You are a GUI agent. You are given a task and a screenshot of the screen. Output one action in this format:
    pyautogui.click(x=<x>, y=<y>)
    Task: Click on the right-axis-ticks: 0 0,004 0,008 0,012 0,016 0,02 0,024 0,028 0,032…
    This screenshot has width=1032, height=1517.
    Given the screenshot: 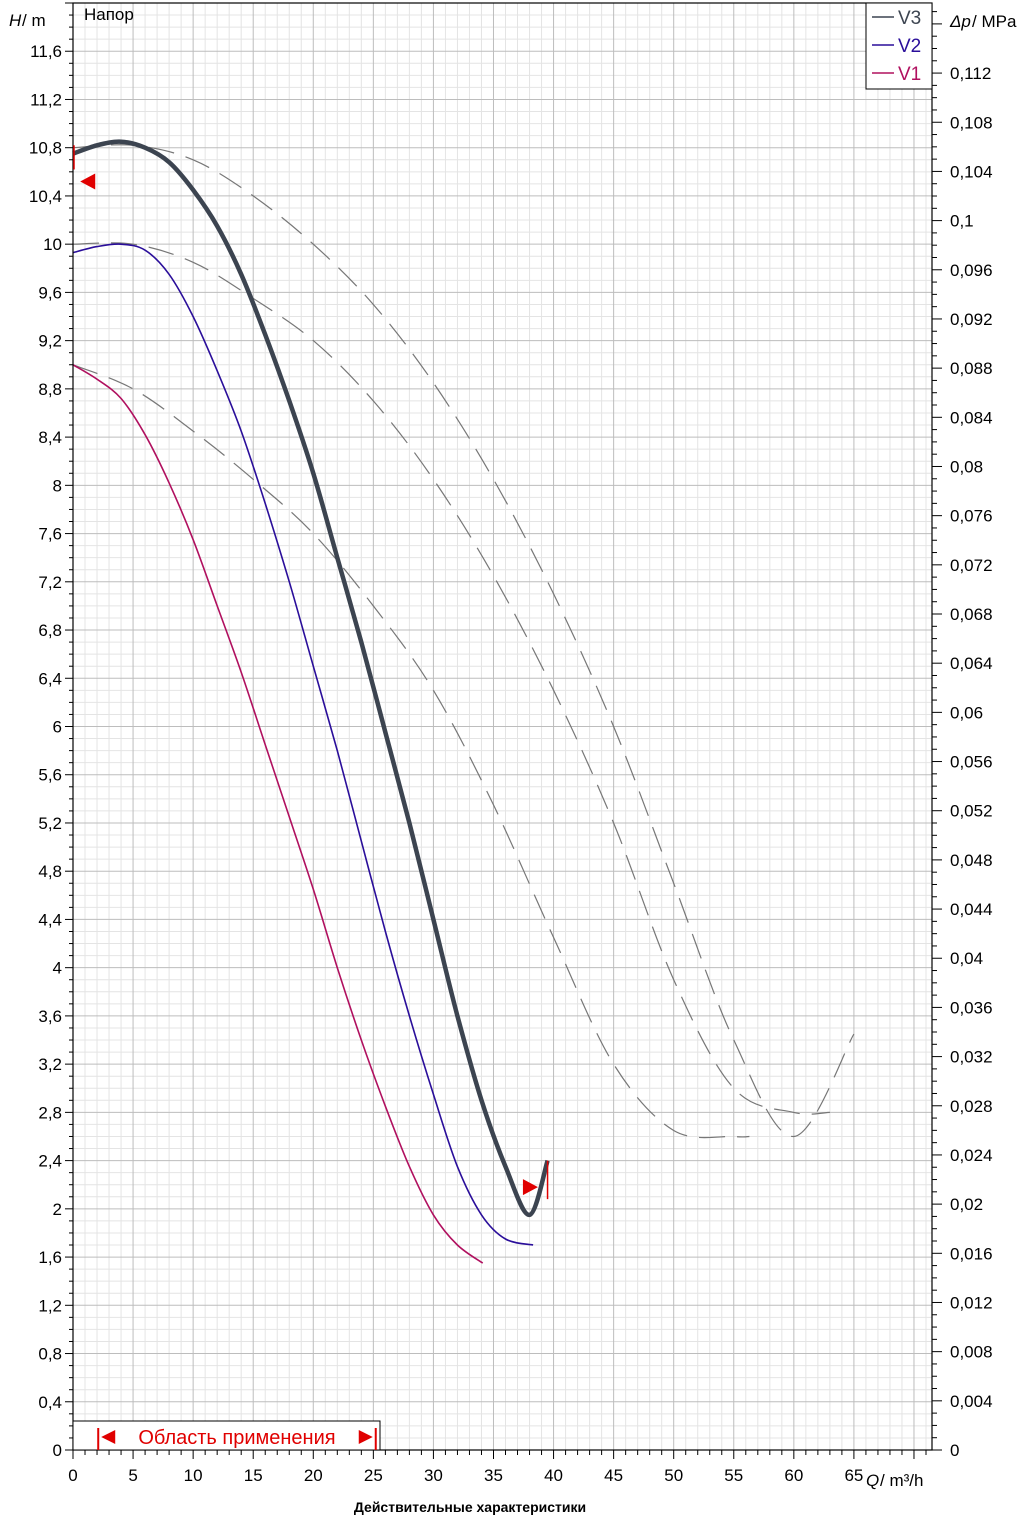 What is the action you would take?
    pyautogui.click(x=962, y=735)
    